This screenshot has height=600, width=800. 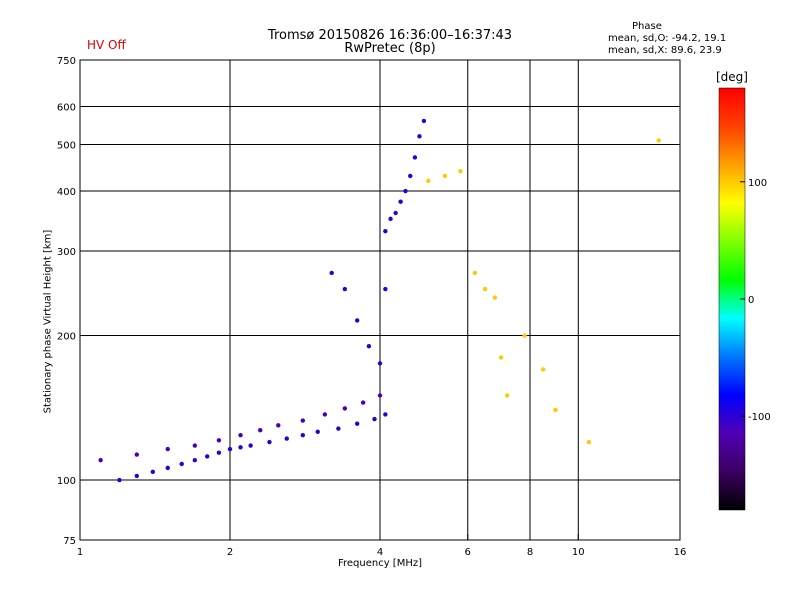 What do you see at coordinates (665, 50) in the screenshot?
I see `phase-stat-x: mean, sd,X: 89.6, 23.9` at bounding box center [665, 50].